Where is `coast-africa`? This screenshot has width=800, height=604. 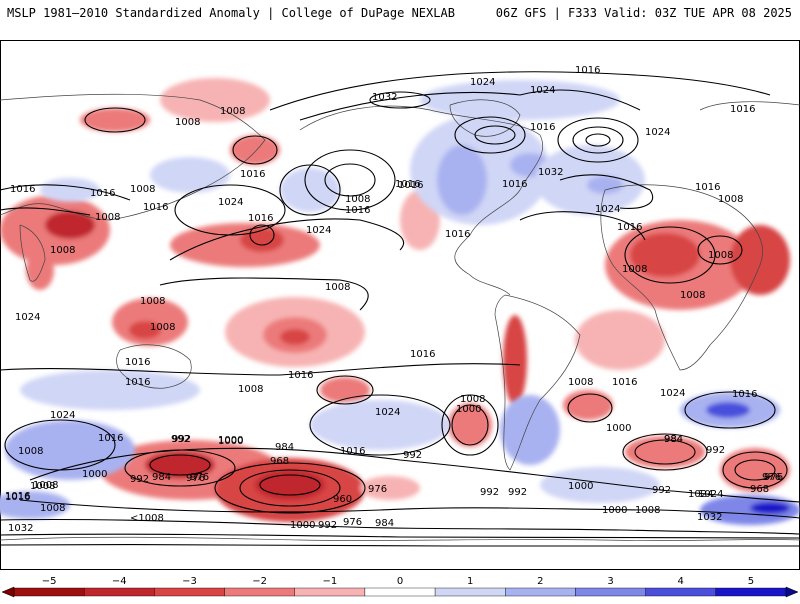
coast-africa is located at coordinates (681, 277).